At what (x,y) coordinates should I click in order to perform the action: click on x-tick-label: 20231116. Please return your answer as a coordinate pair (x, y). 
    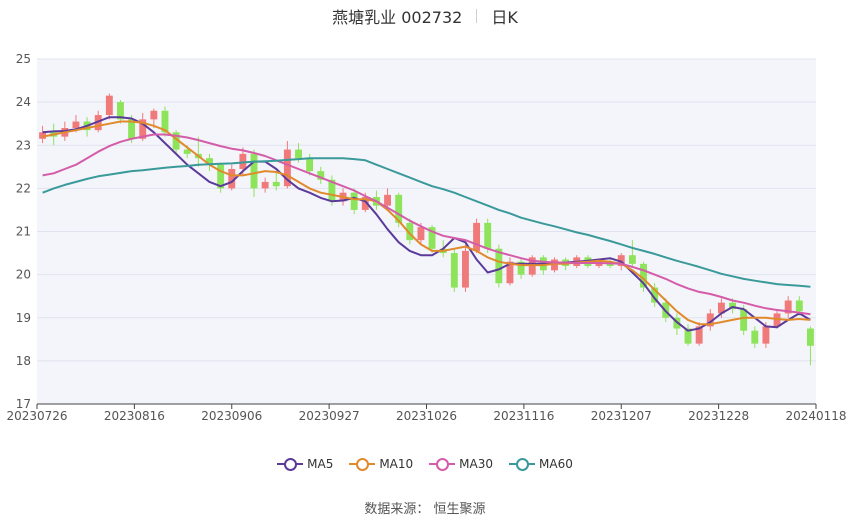
    Looking at the image, I should click on (523, 416).